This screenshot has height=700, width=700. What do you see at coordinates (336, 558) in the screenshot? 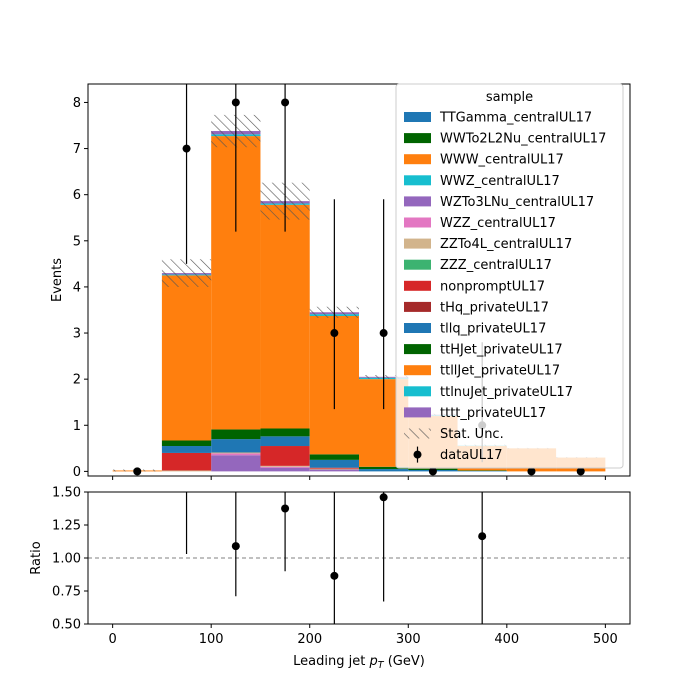
I see `ratio-points` at bounding box center [336, 558].